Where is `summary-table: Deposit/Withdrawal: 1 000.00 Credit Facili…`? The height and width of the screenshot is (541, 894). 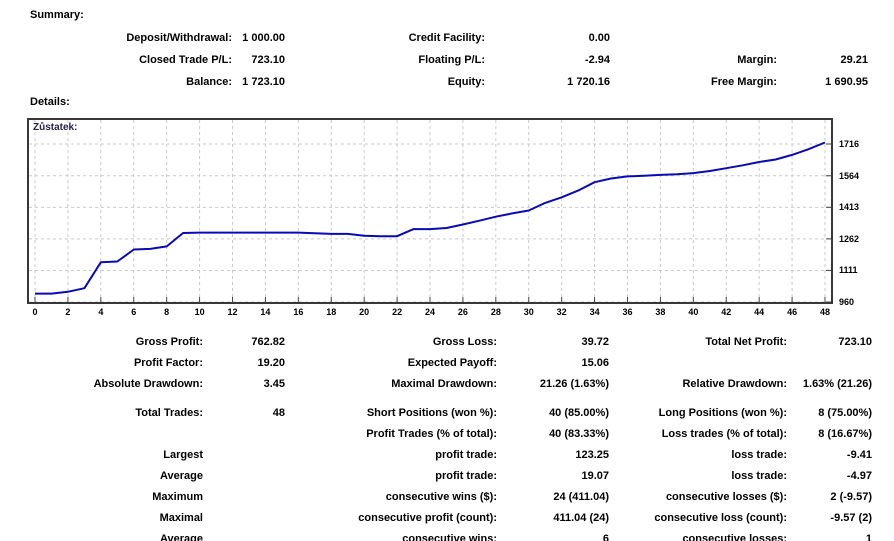
summary-table: Deposit/Withdrawal: 1 000.00 Credit Facili… is located at coordinates (447, 60).